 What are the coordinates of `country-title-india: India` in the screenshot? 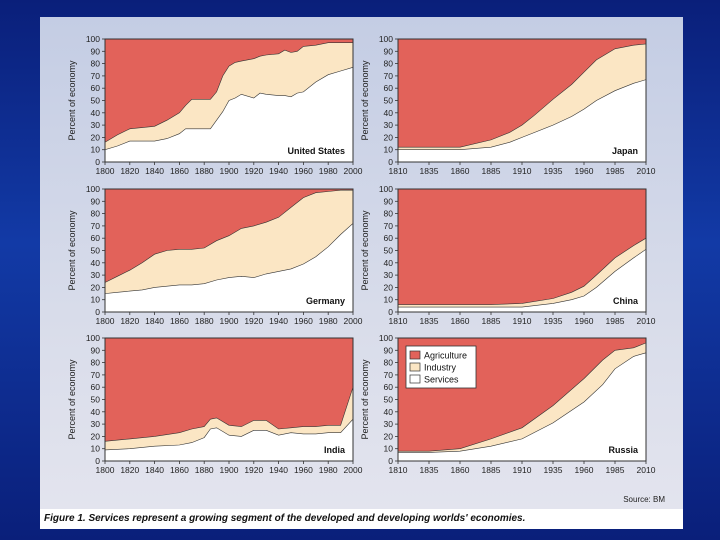 It's located at (335, 450).